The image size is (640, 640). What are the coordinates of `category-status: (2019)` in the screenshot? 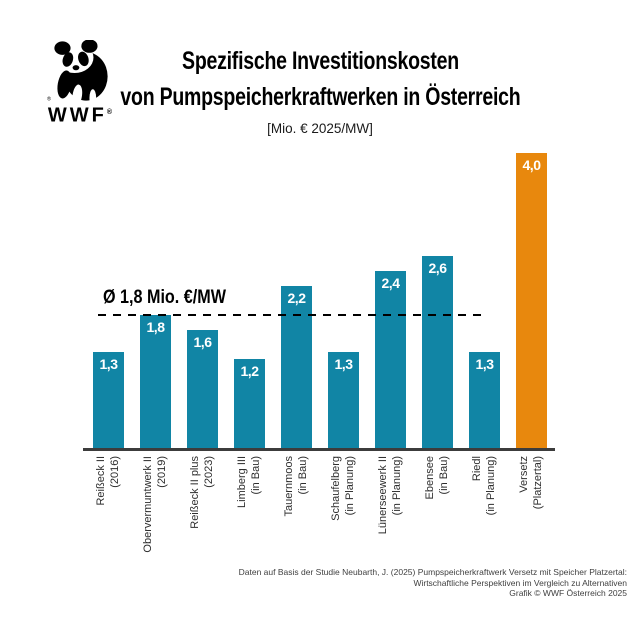 It's located at (161, 472).